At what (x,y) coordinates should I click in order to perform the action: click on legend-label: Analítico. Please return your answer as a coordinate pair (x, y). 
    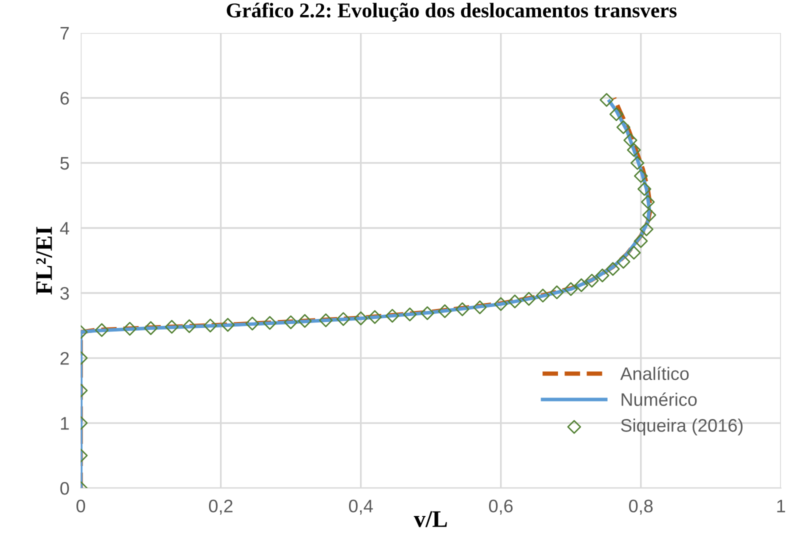
    Looking at the image, I should click on (654, 373).